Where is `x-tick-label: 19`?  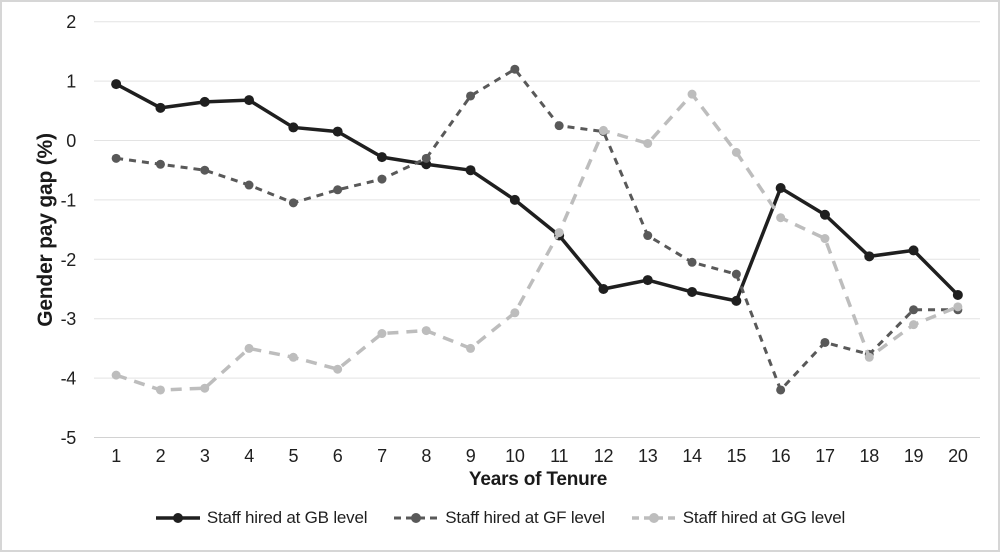
x-tick-label: 19 is located at coordinates (914, 456).